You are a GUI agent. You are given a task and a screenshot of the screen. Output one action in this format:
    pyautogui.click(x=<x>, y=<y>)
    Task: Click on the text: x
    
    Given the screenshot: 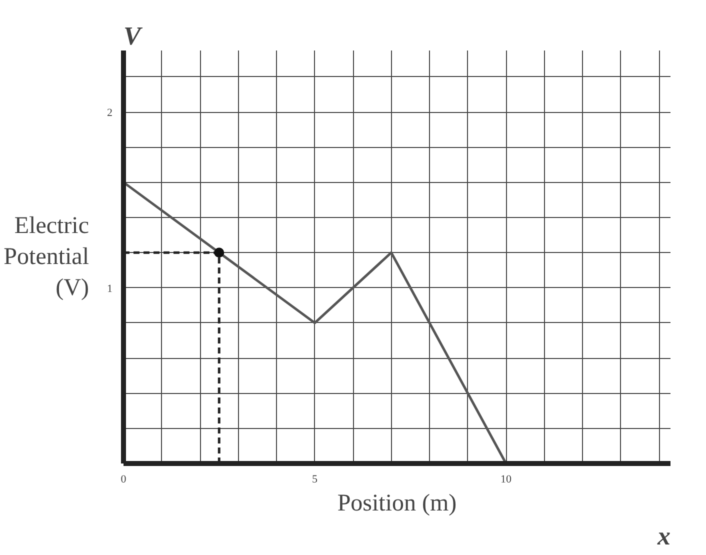 What is the action you would take?
    pyautogui.click(x=663, y=536)
    